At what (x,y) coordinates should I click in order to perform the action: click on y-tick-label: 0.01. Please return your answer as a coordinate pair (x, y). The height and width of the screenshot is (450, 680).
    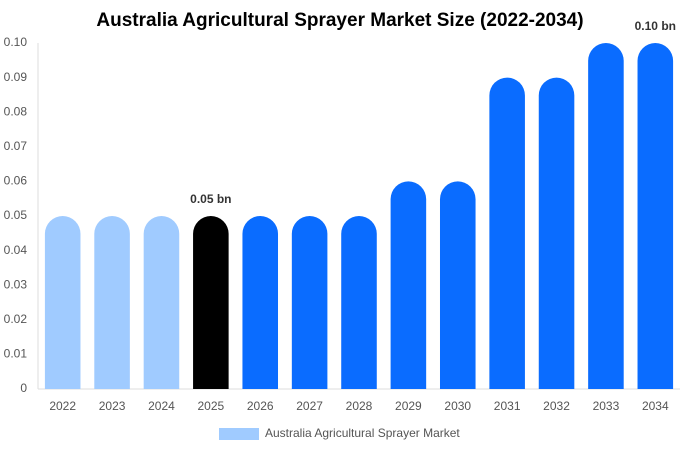
    Looking at the image, I should click on (16, 354).